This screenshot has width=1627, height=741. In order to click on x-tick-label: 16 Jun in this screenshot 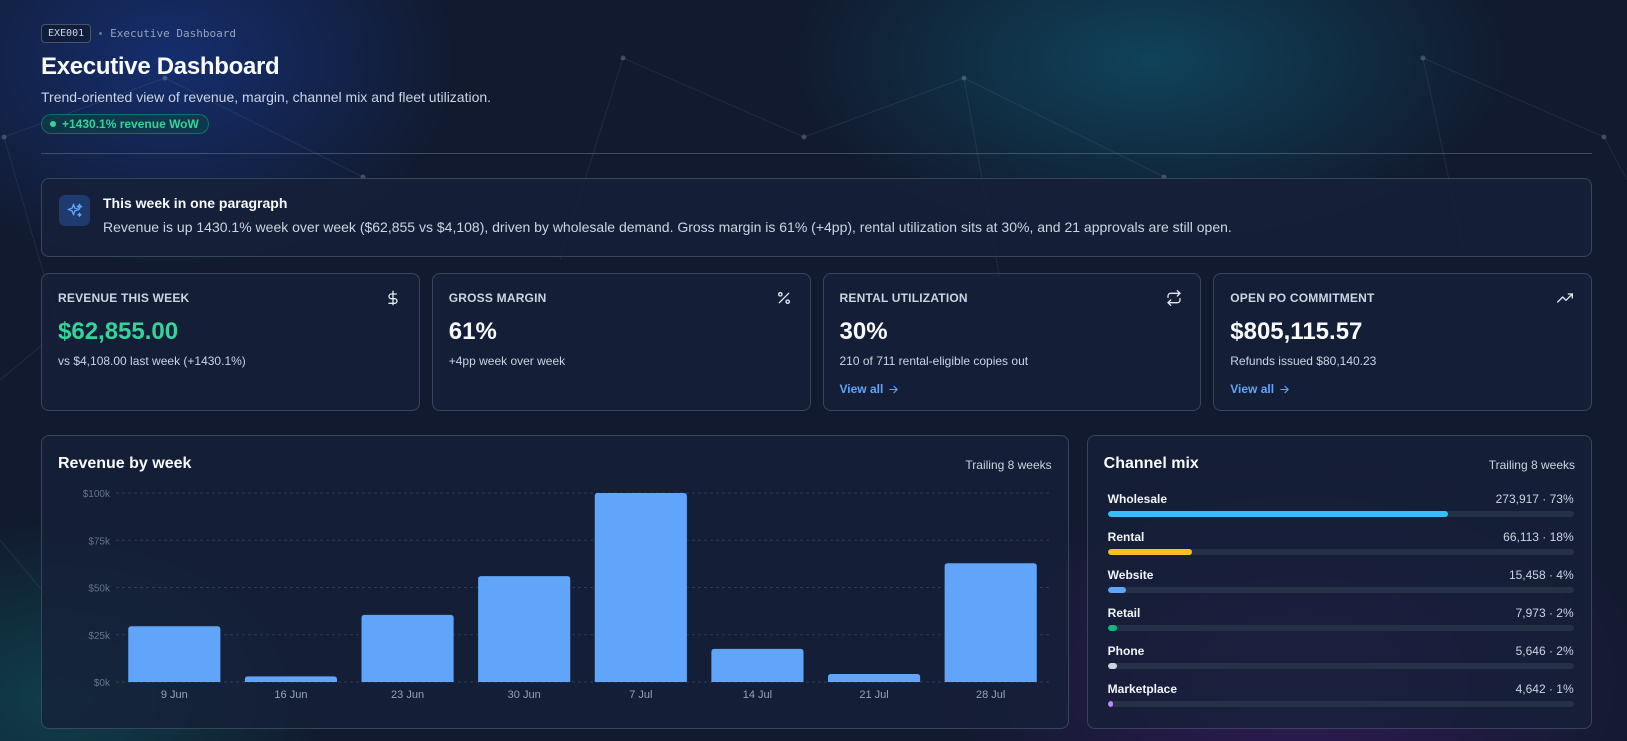, I will do `click(290, 695)`.